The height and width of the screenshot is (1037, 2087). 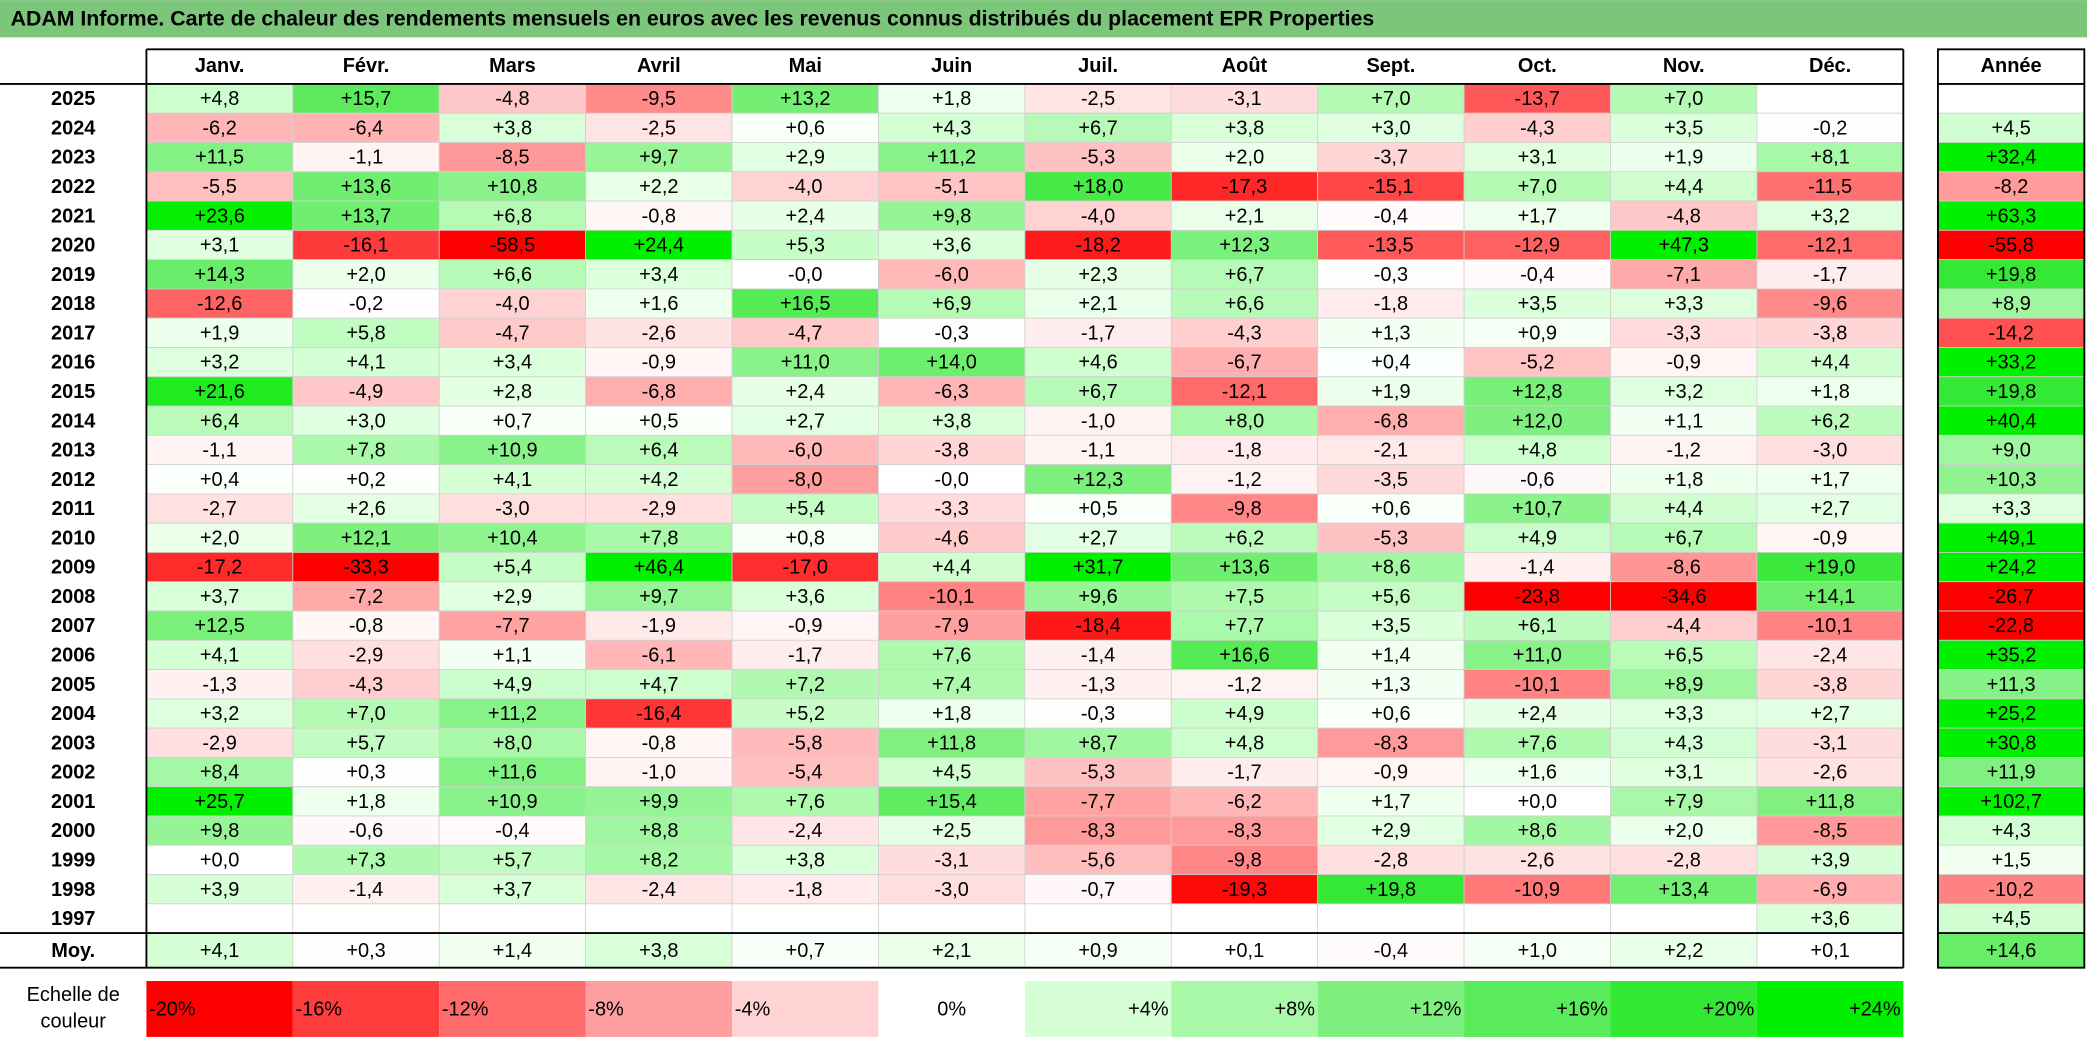 I want to click on column-header: Mai, so click(x=805, y=66).